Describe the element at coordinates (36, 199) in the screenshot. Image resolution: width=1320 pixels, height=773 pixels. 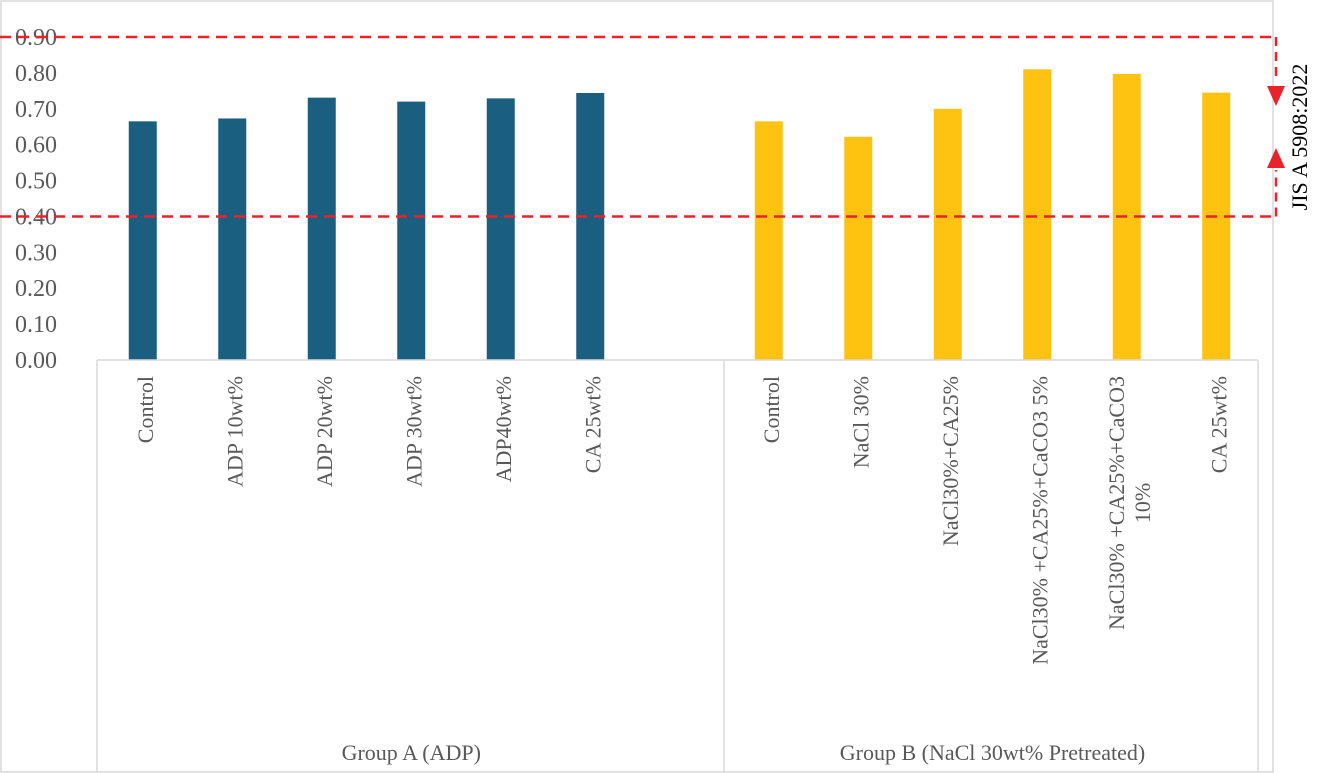
I see `y-axis-tick-labels: 0.000.100.200.300.400.500.600.700.800.90` at that location.